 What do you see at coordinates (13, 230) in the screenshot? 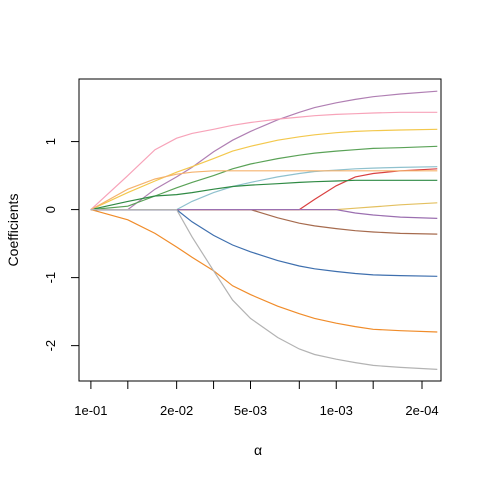
I see `y-axis-title: Coefficients` at bounding box center [13, 230].